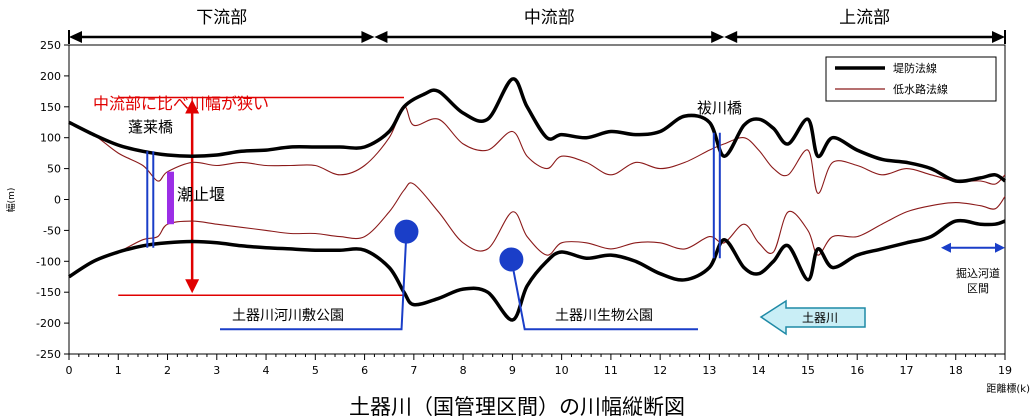 Image resolution: width=1034 pixels, height=420 pixels. Describe the element at coordinates (314, 281) in the screenshot. I see `park-leader-kasenjiki` at that location.